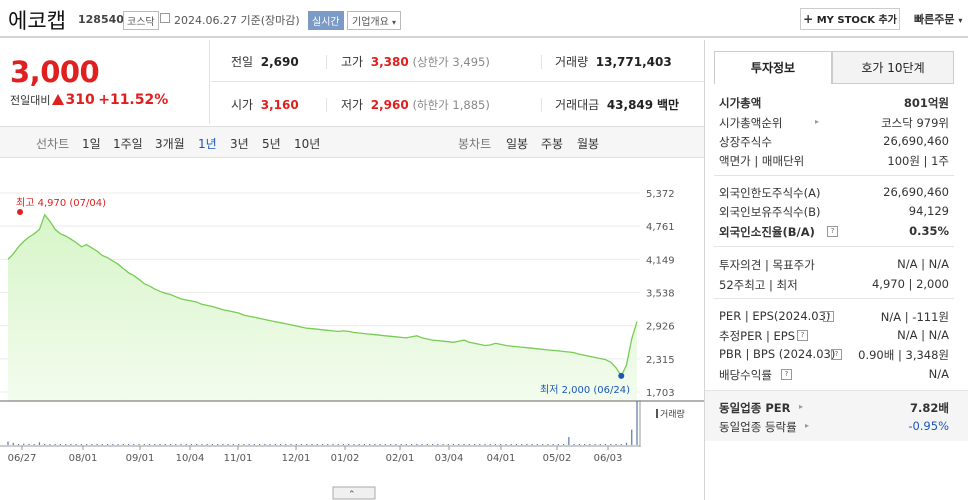 The height and width of the screenshot is (500, 968). Describe the element at coordinates (910, 284) in the screenshot. I see `info-value: 4,970 | 2,000` at that location.